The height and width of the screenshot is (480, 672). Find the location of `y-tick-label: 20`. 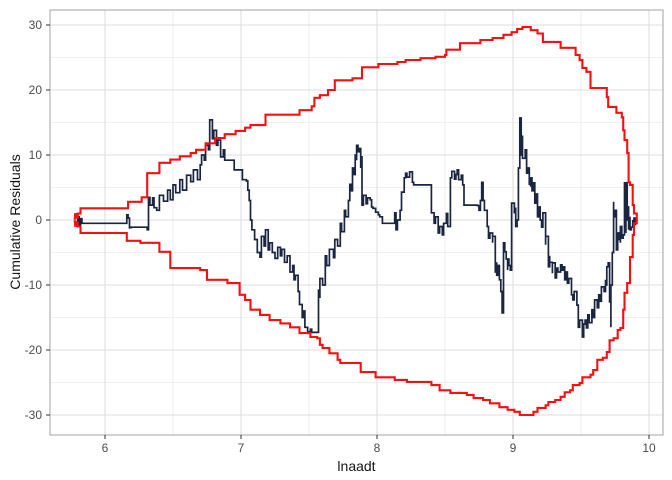

y-tick-label: 20 is located at coordinates (36, 90).